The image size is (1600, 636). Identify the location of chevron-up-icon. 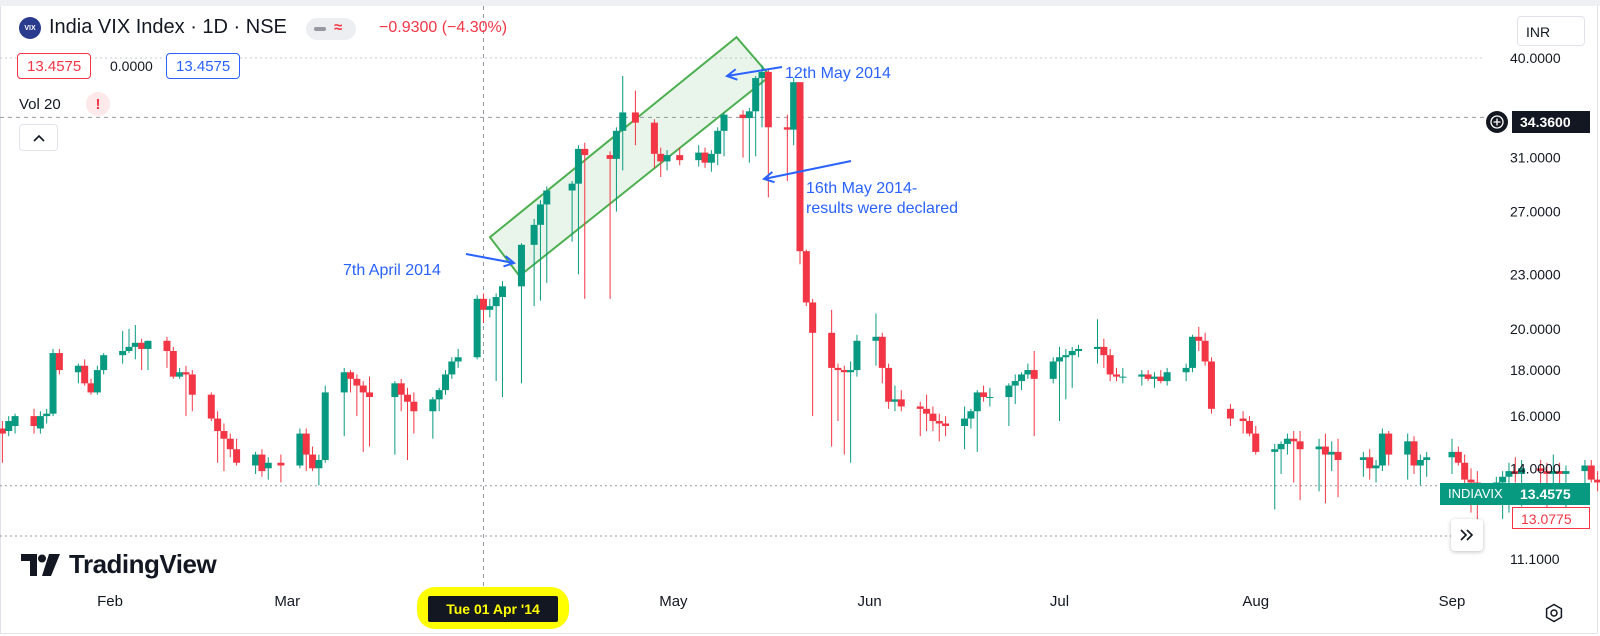
(38, 138).